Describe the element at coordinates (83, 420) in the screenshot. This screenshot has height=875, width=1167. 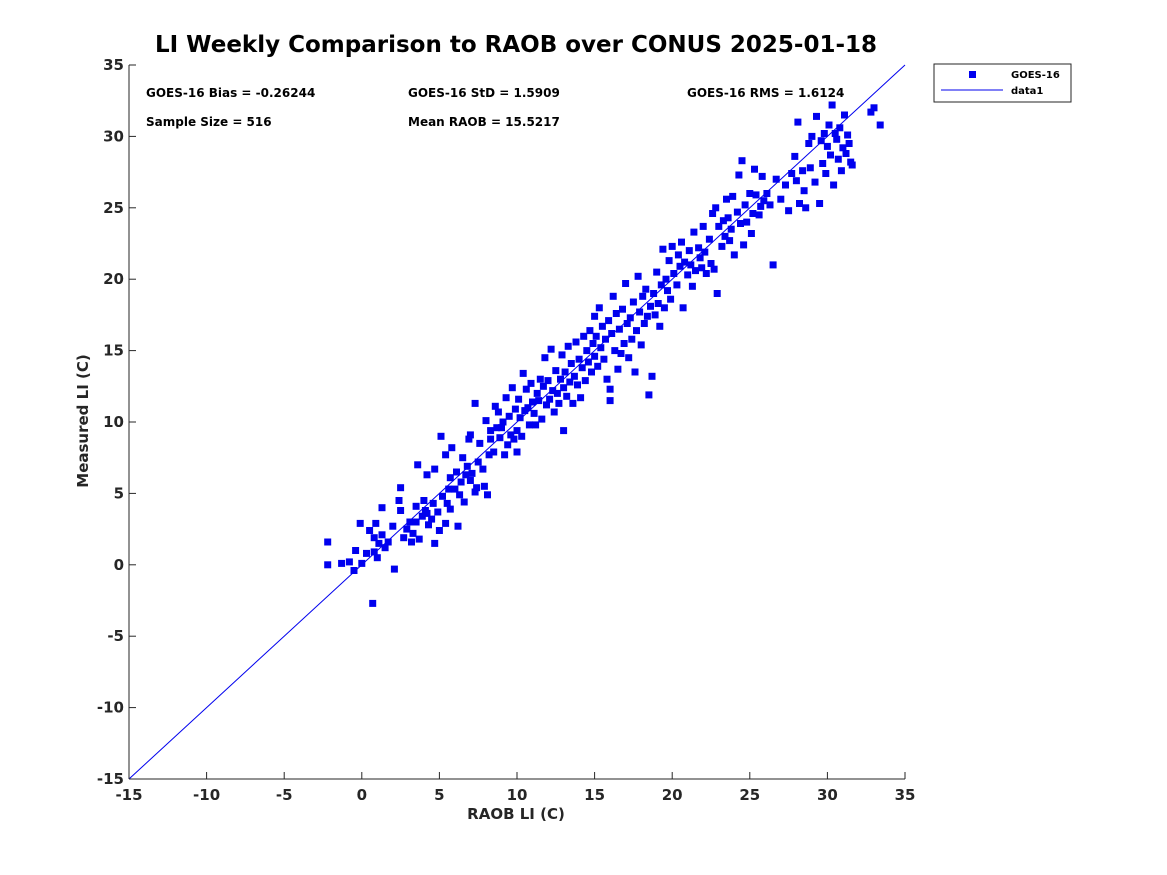
I see `y-axis-label: Measured LI (C)` at that location.